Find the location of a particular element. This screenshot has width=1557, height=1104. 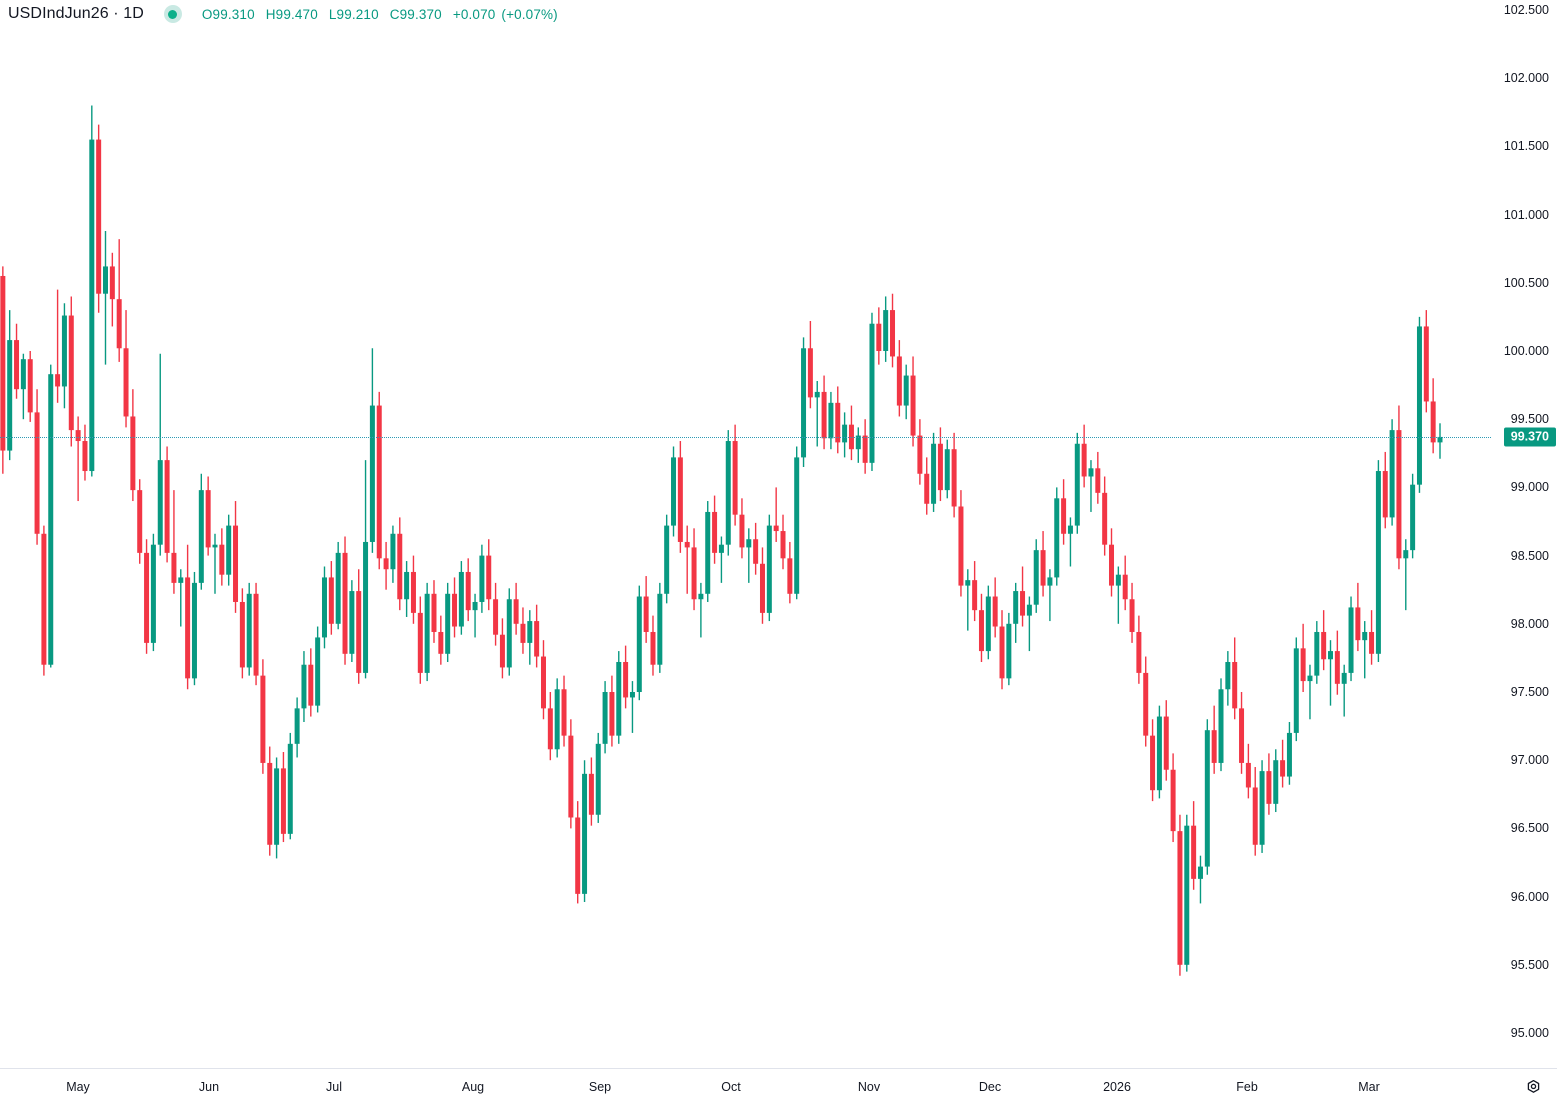

time-tick-label: Dec is located at coordinates (990, 1087).